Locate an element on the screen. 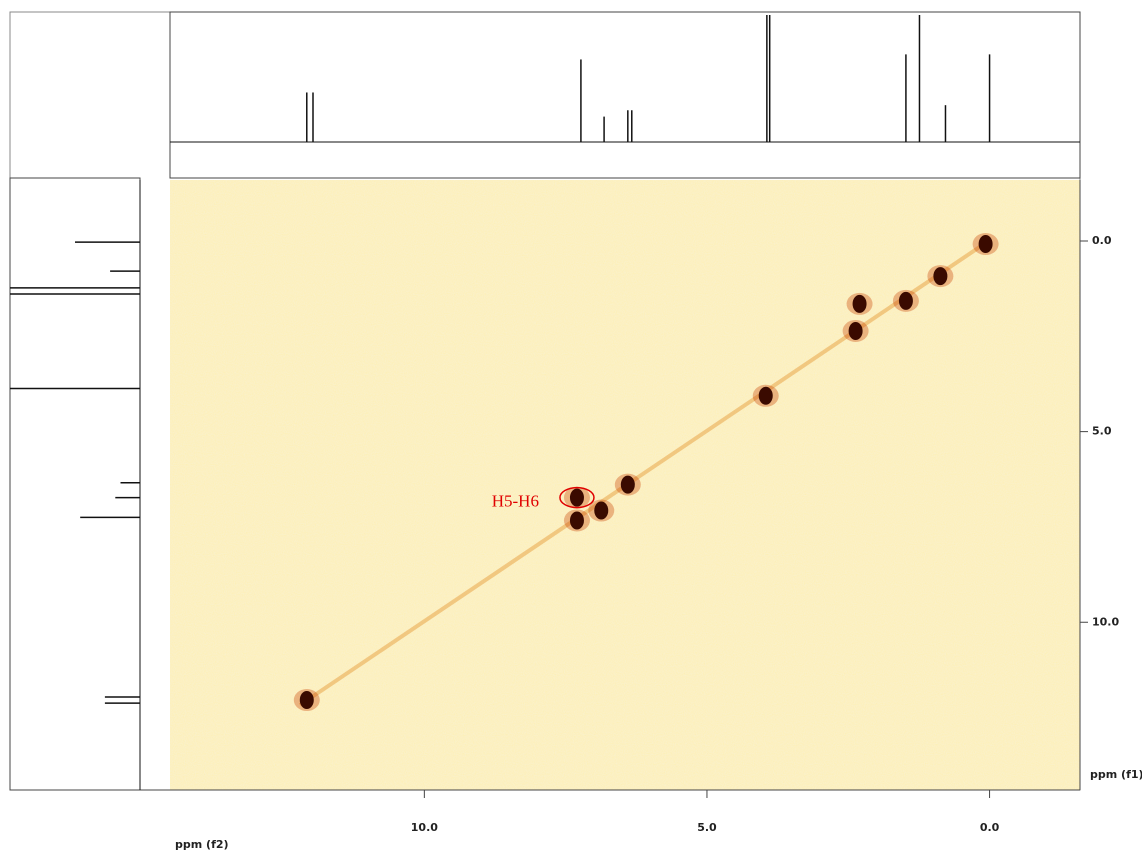  left-frame is located at coordinates (75, 484).